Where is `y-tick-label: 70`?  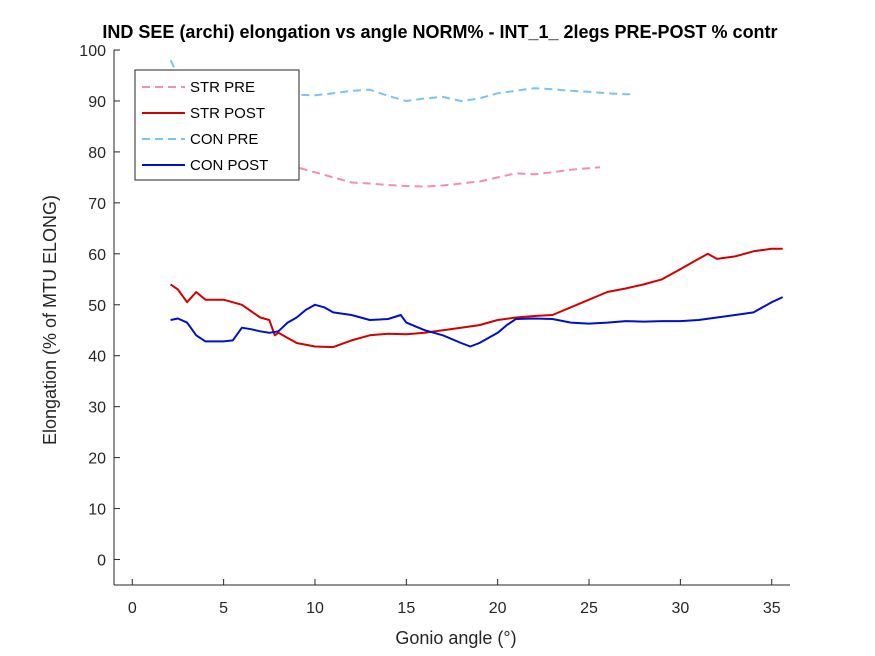 y-tick-label: 70 is located at coordinates (97, 204).